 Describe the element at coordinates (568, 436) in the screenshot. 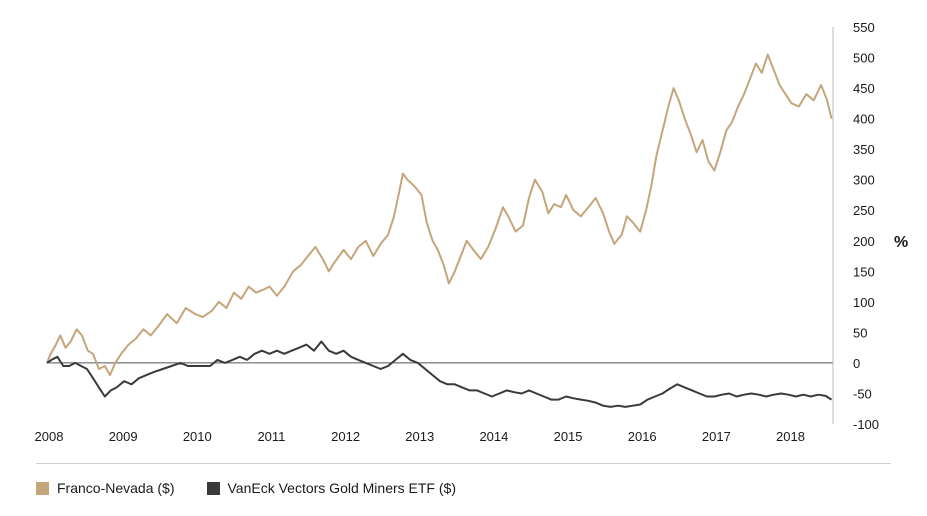

I see `x-tick-label: 2015` at that location.